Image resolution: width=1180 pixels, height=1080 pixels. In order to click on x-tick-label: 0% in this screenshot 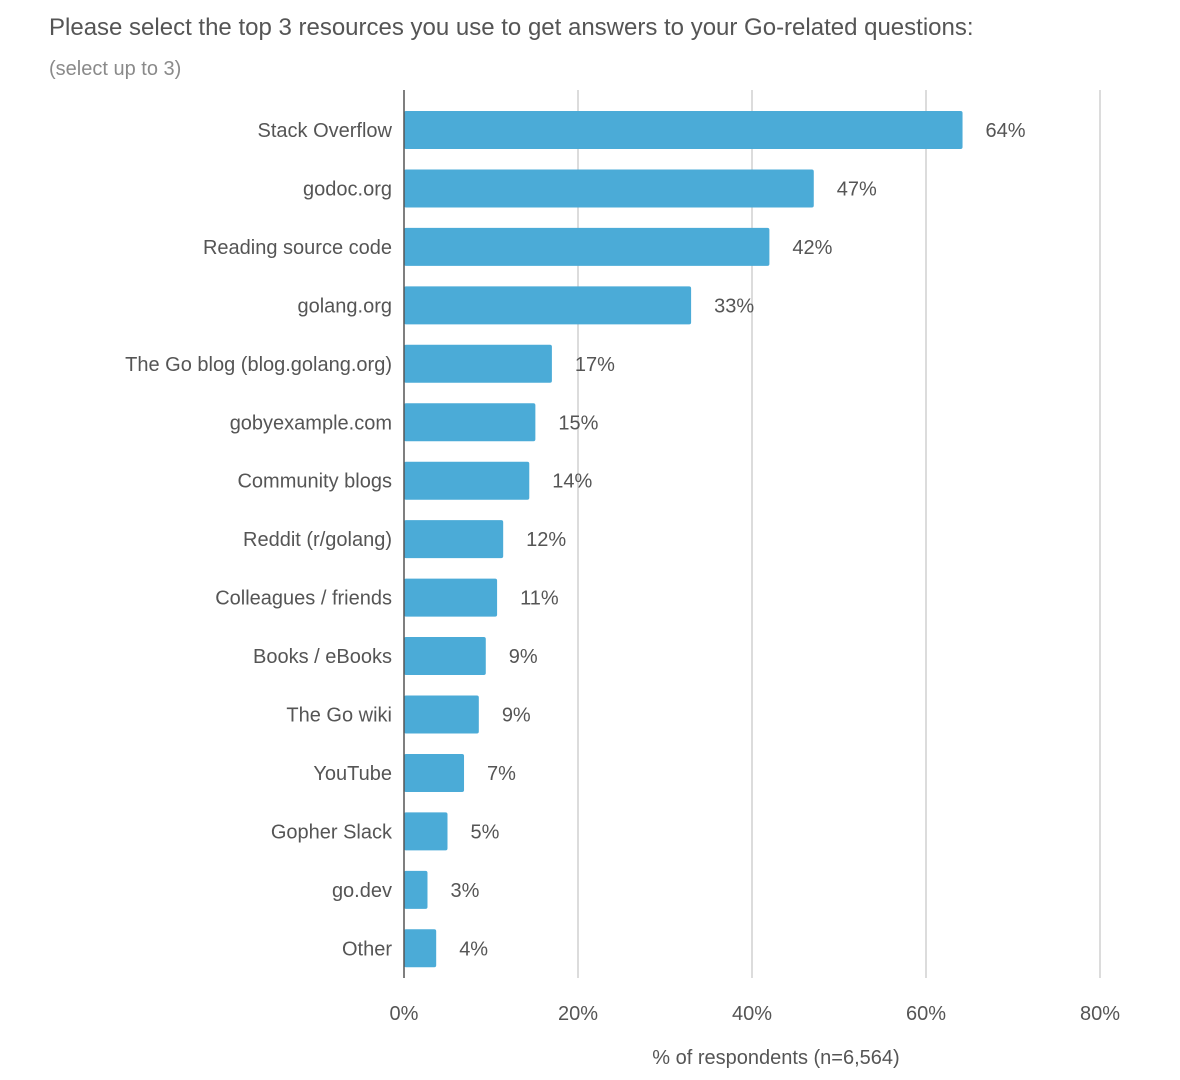, I will do `click(404, 1014)`.